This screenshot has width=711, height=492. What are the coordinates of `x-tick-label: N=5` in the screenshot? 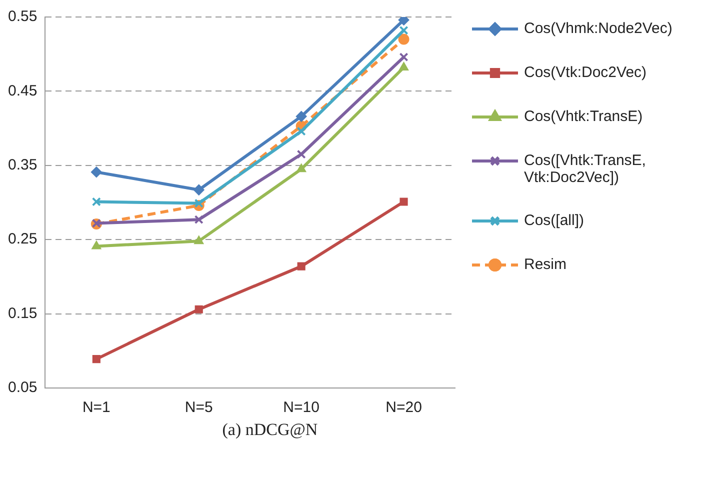 It's located at (198, 407).